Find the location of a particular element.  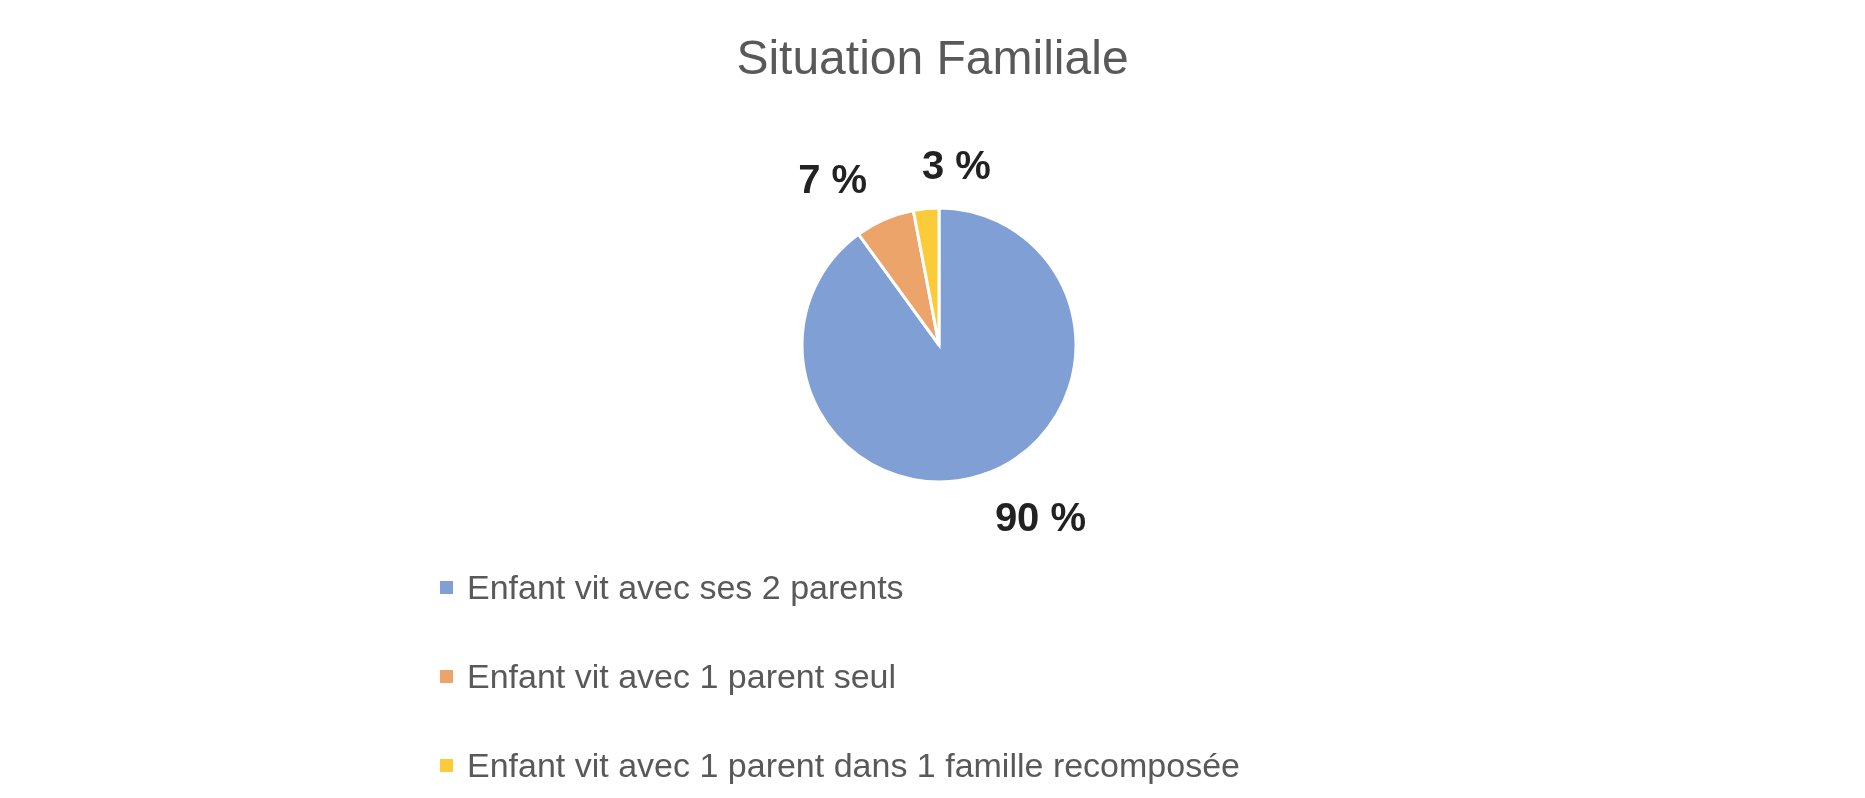

data-label: 90 % is located at coordinates (1040, 516).